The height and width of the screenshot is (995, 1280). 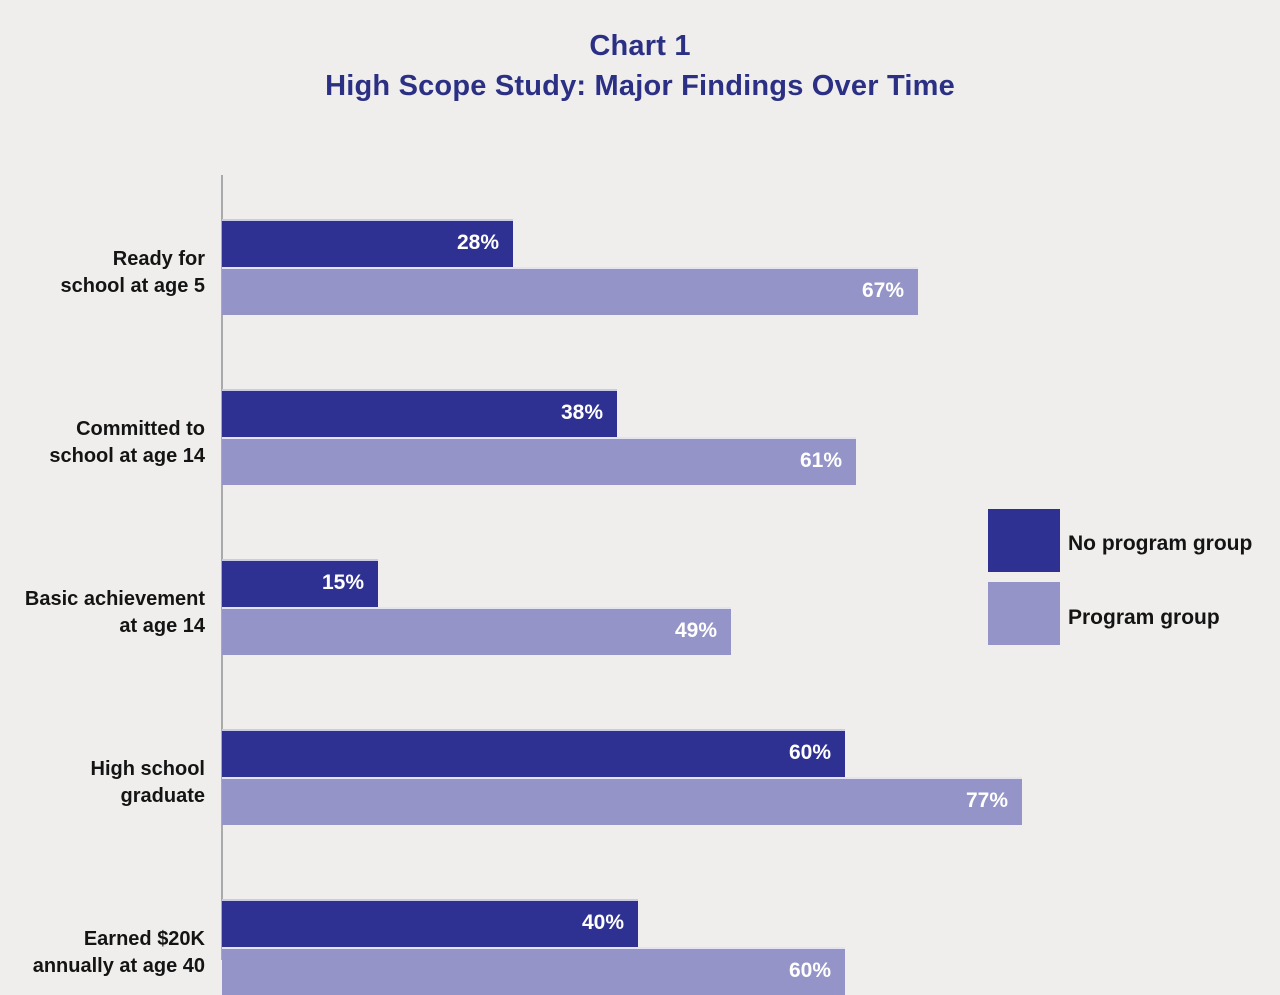 What do you see at coordinates (622, 801) in the screenshot?
I see `bar-program-group: 77%` at bounding box center [622, 801].